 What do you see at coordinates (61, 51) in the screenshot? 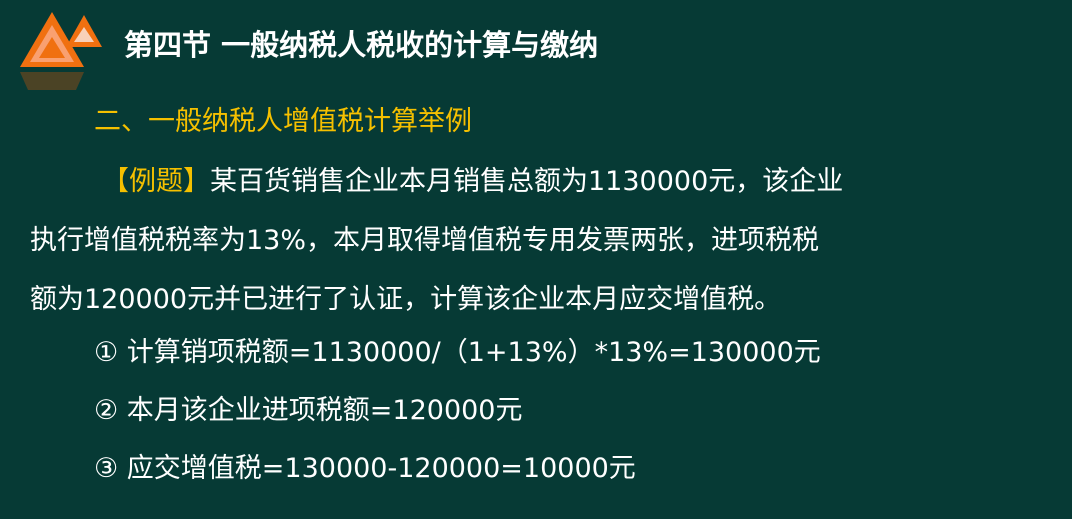
I see `orange-triangles-icon` at bounding box center [61, 51].